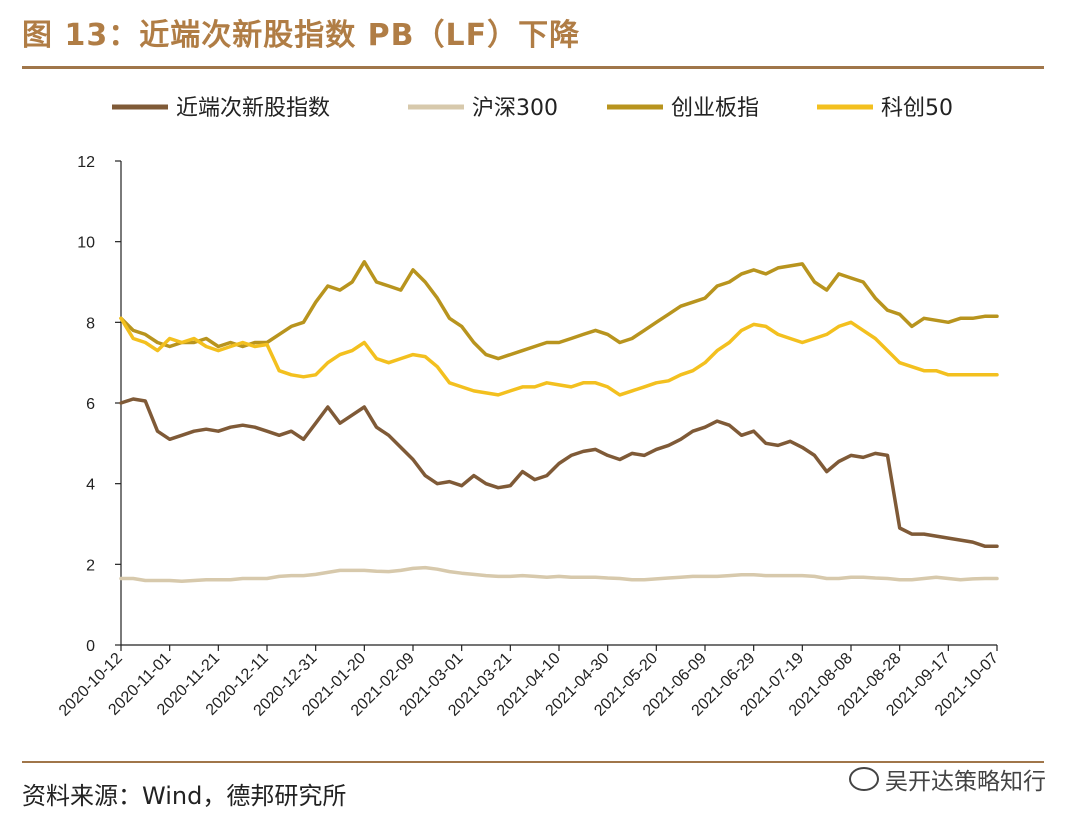 This screenshot has height=823, width=1078. What do you see at coordinates (86, 162) in the screenshot?
I see `y-tick-label: 12` at bounding box center [86, 162].